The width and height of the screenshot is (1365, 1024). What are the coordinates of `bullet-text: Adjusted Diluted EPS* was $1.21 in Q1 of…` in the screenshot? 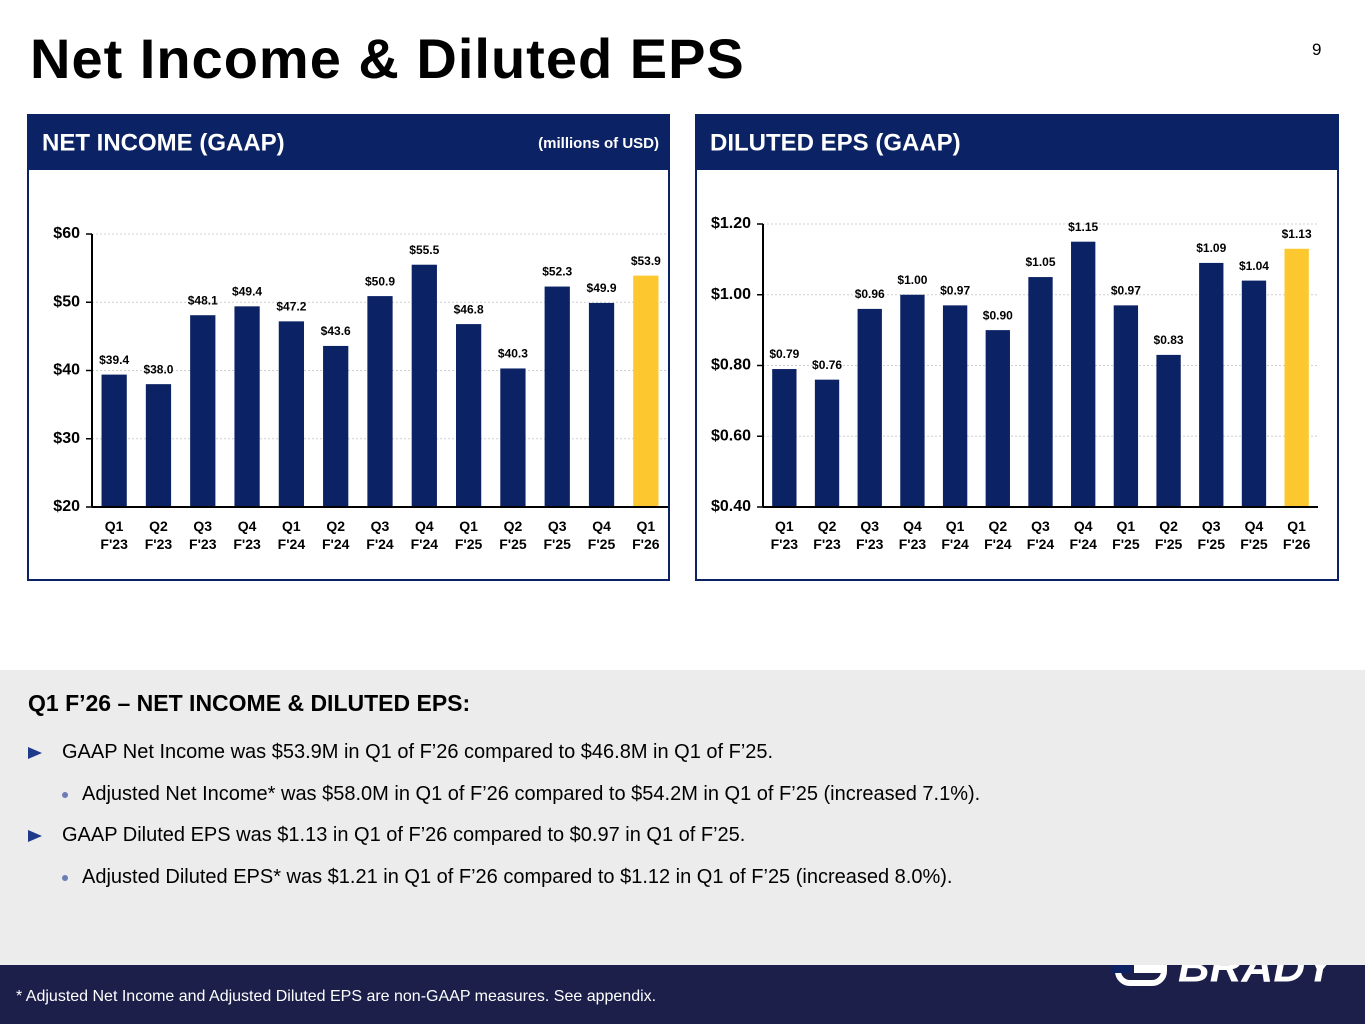 It's located at (517, 876).